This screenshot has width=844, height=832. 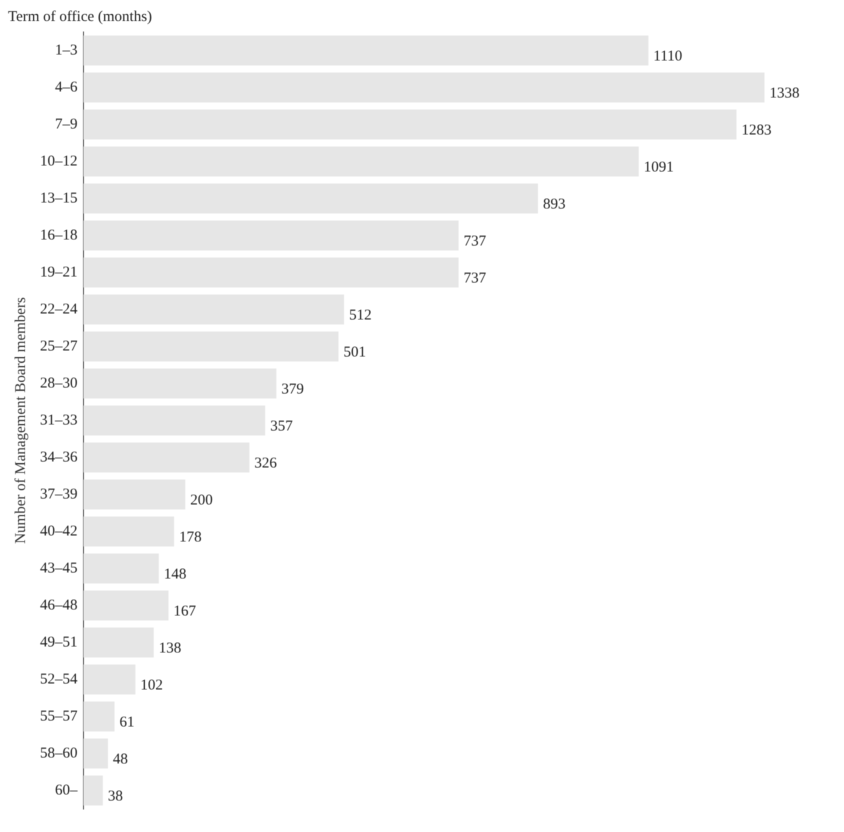 What do you see at coordinates (756, 130) in the screenshot?
I see `data-label: 1283` at bounding box center [756, 130].